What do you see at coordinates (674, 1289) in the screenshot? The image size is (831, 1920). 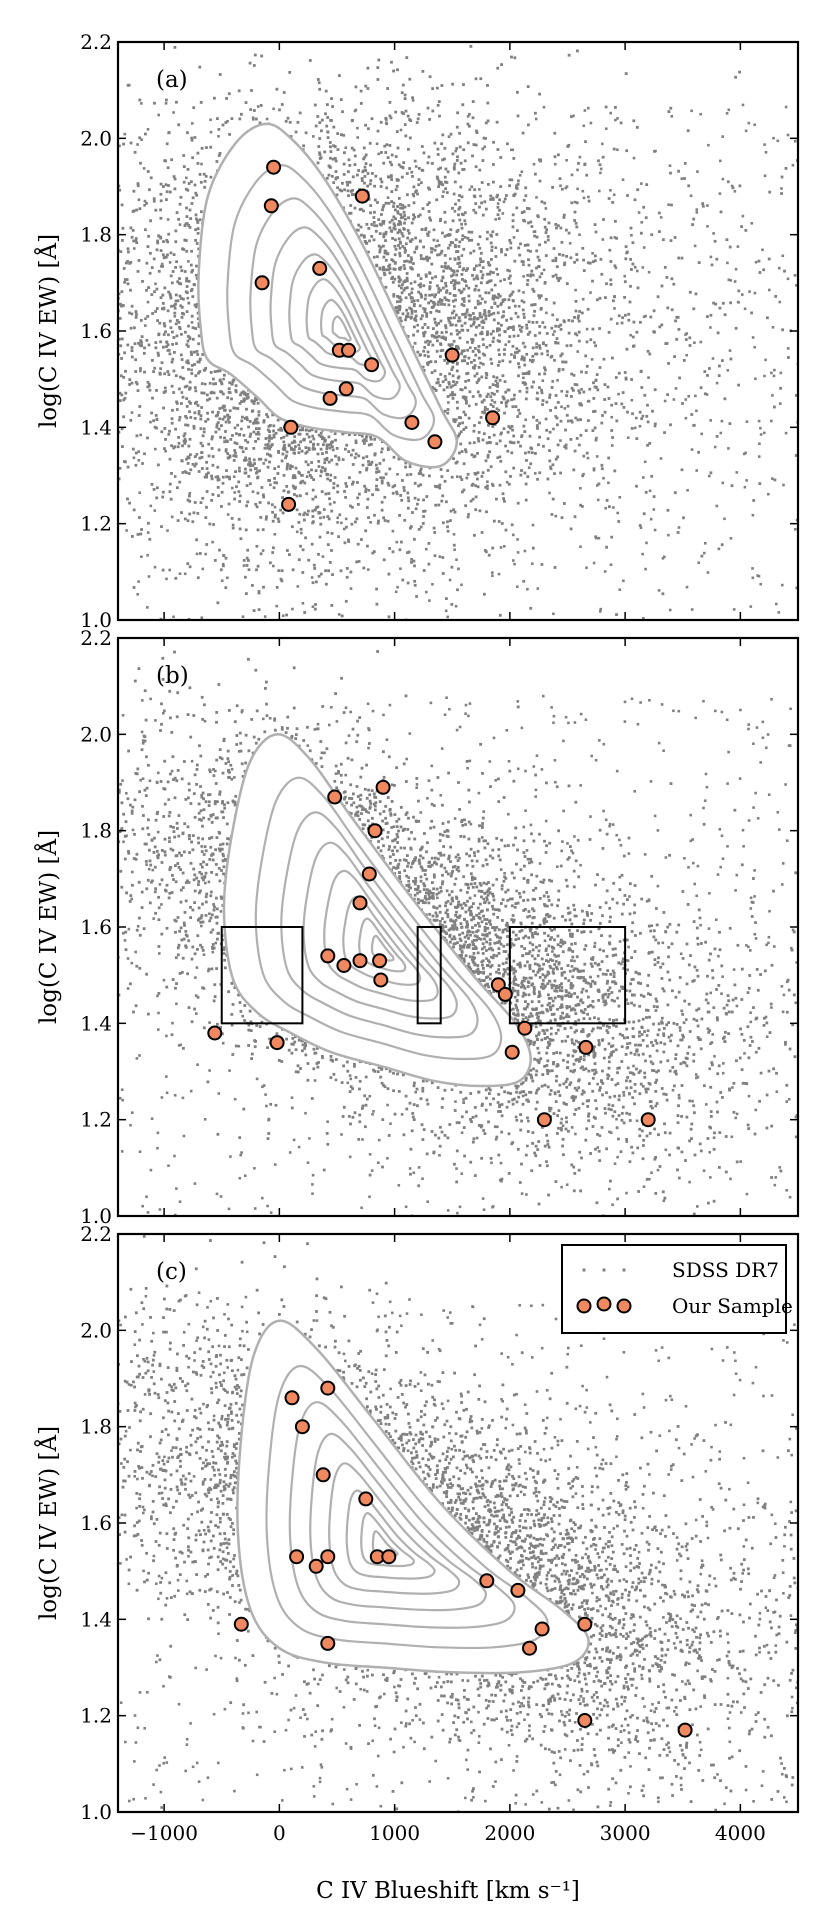 I see `legend-box` at bounding box center [674, 1289].